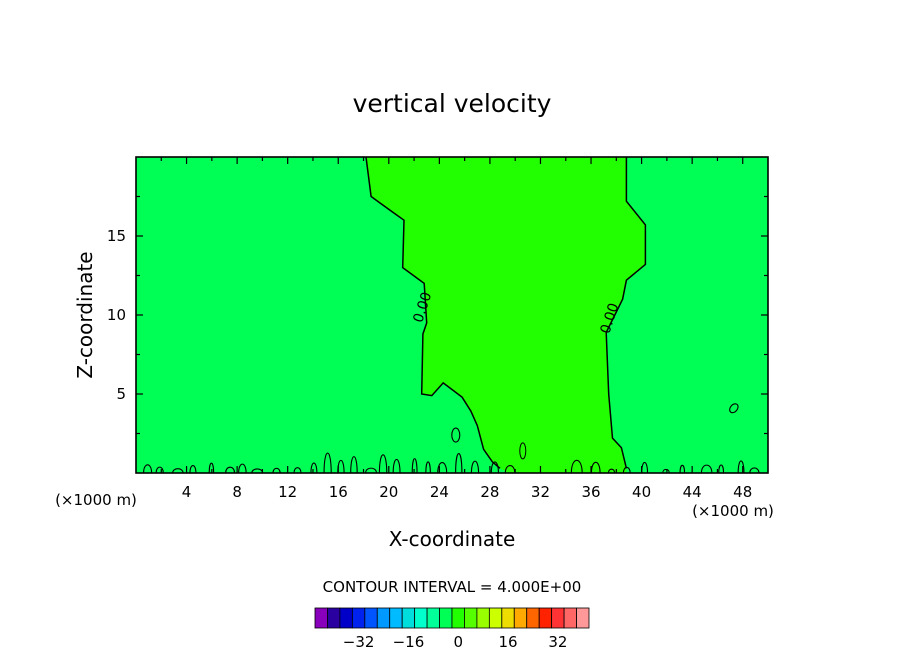 The image size is (904, 654). Describe the element at coordinates (287, 492) in the screenshot. I see `x-tick-label: 12` at that location.